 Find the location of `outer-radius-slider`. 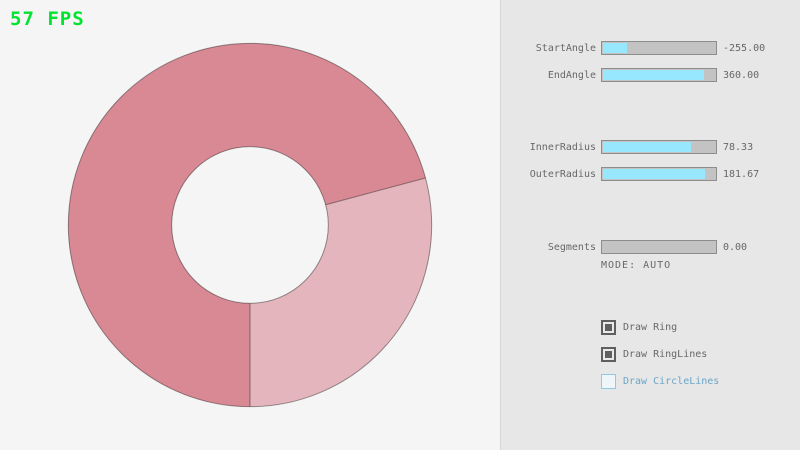

outer-radius-slider is located at coordinates (659, 174).